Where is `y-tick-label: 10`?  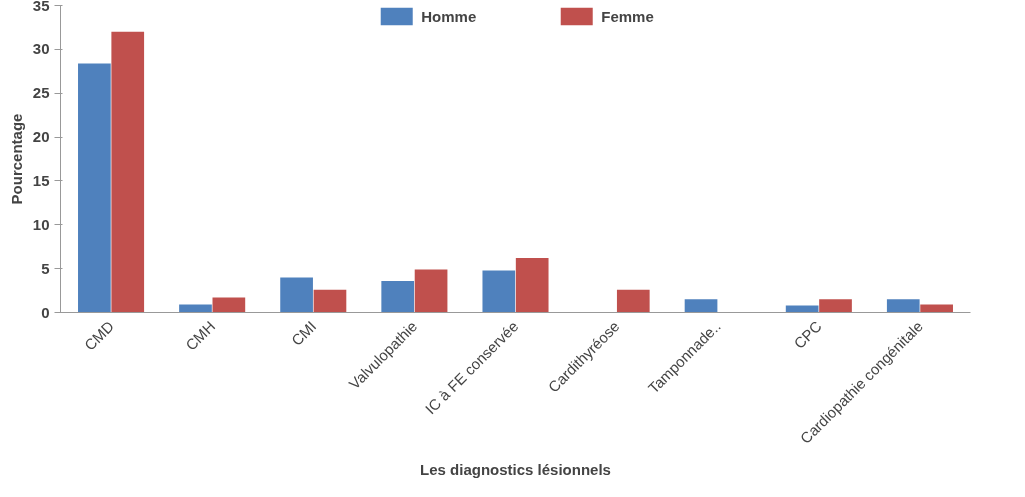 y-tick-label: 10 is located at coordinates (41, 224).